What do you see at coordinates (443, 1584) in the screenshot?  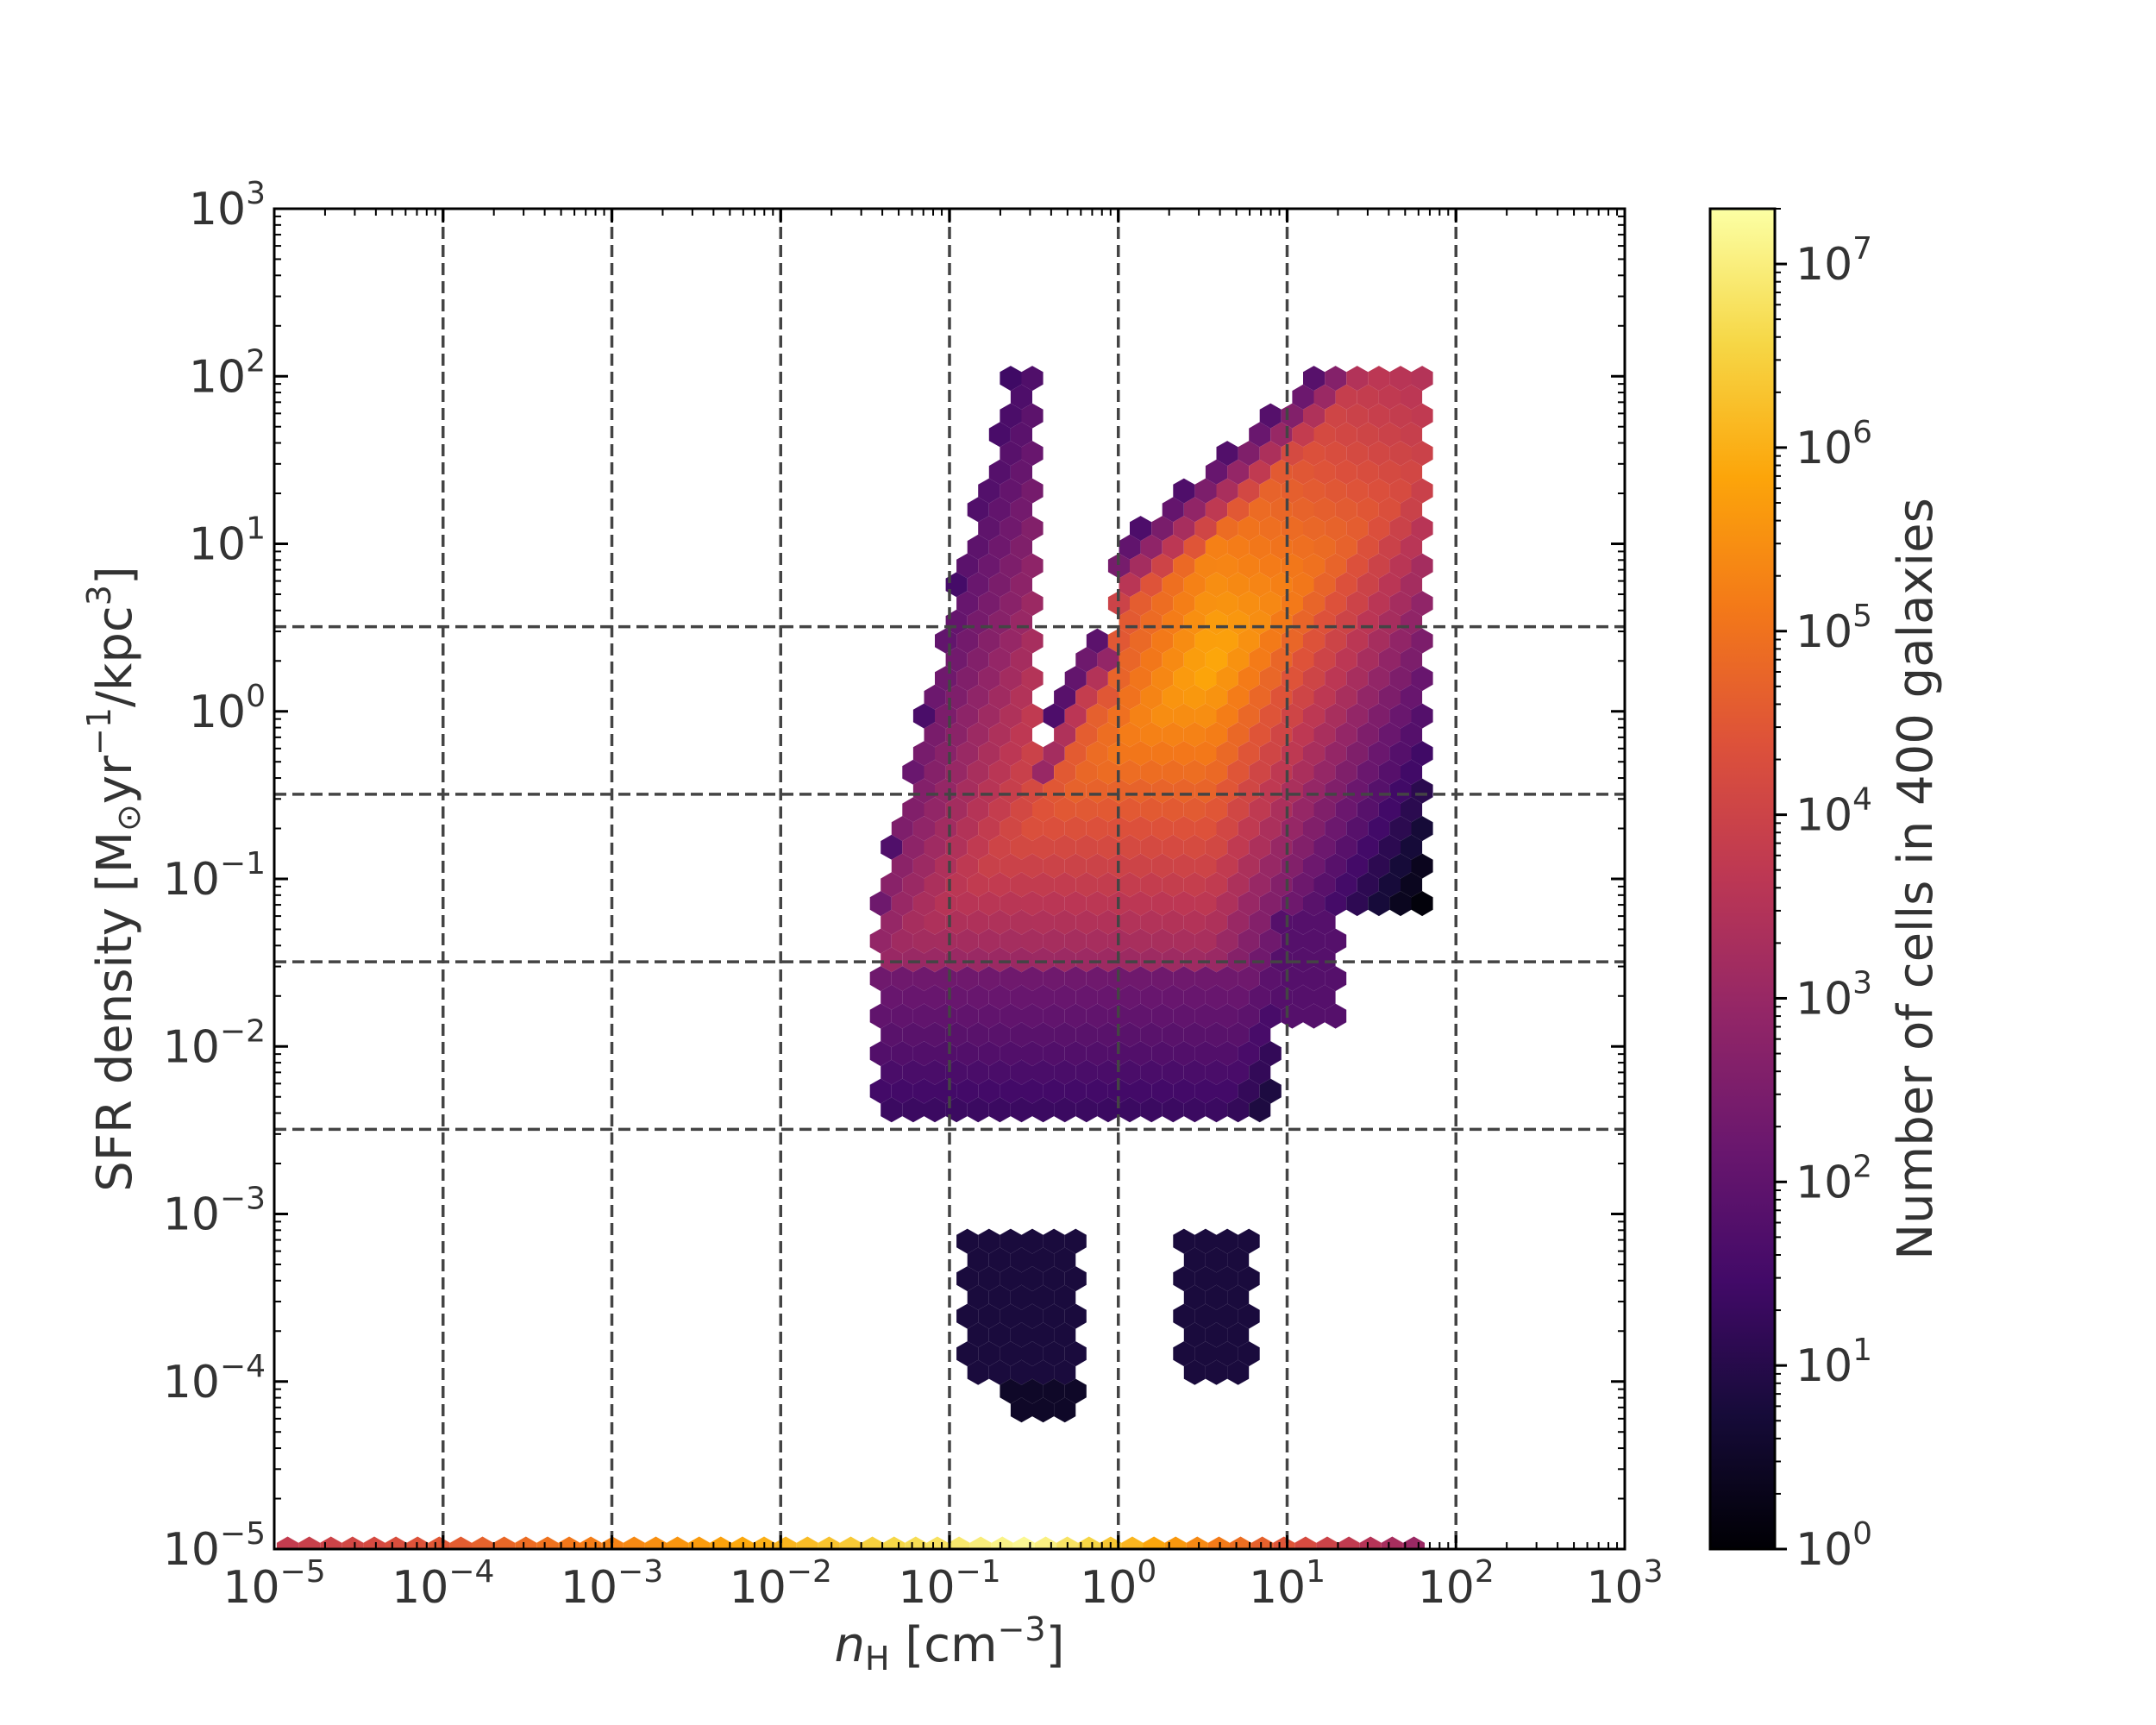 I see `x-tick-label: 10−4` at bounding box center [443, 1584].